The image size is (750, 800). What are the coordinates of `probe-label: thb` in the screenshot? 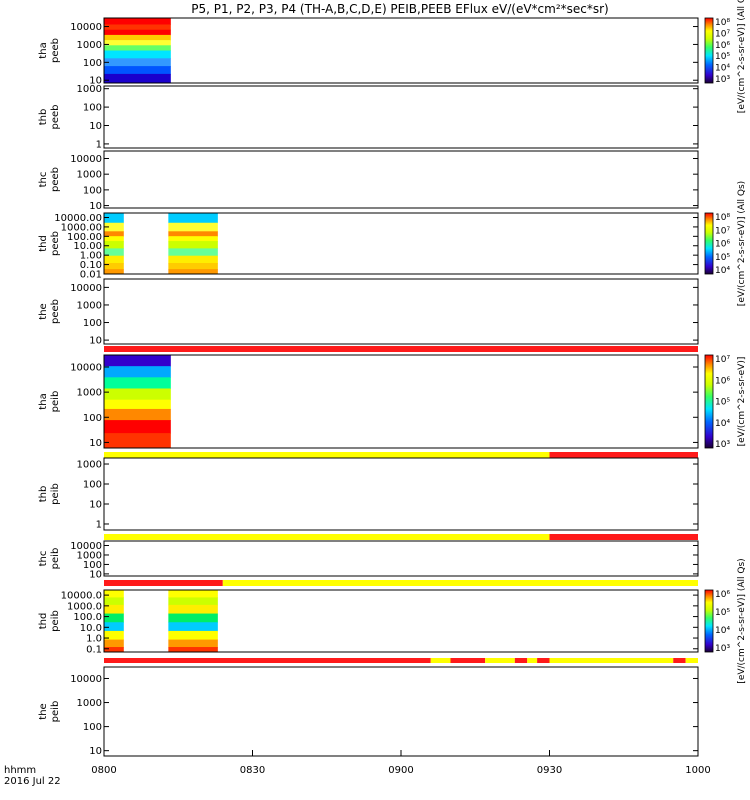 It's located at (43, 494).